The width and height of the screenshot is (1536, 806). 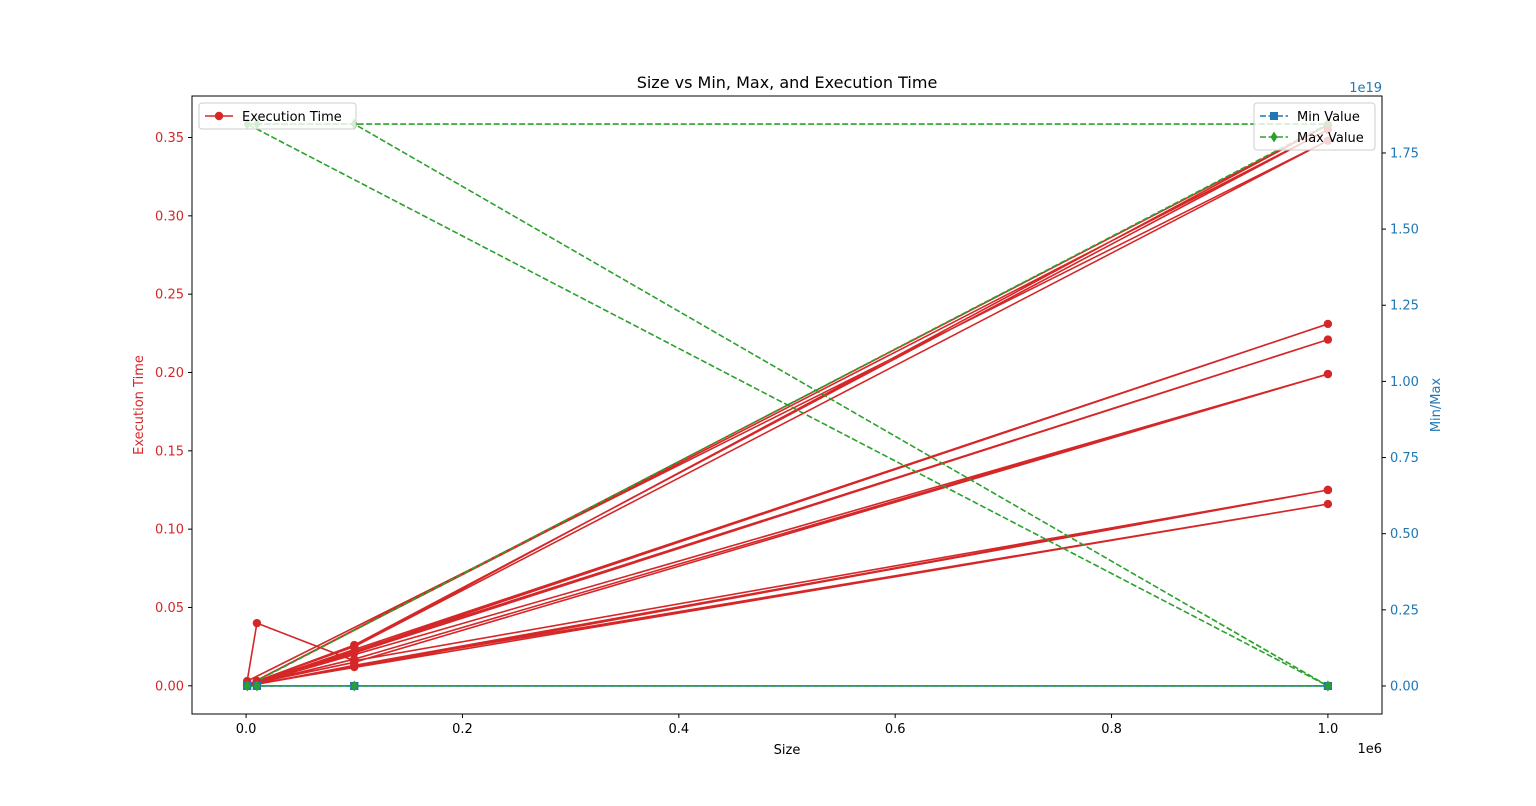 I want to click on y-right-tick-label: 1.50, so click(x=1404, y=230).